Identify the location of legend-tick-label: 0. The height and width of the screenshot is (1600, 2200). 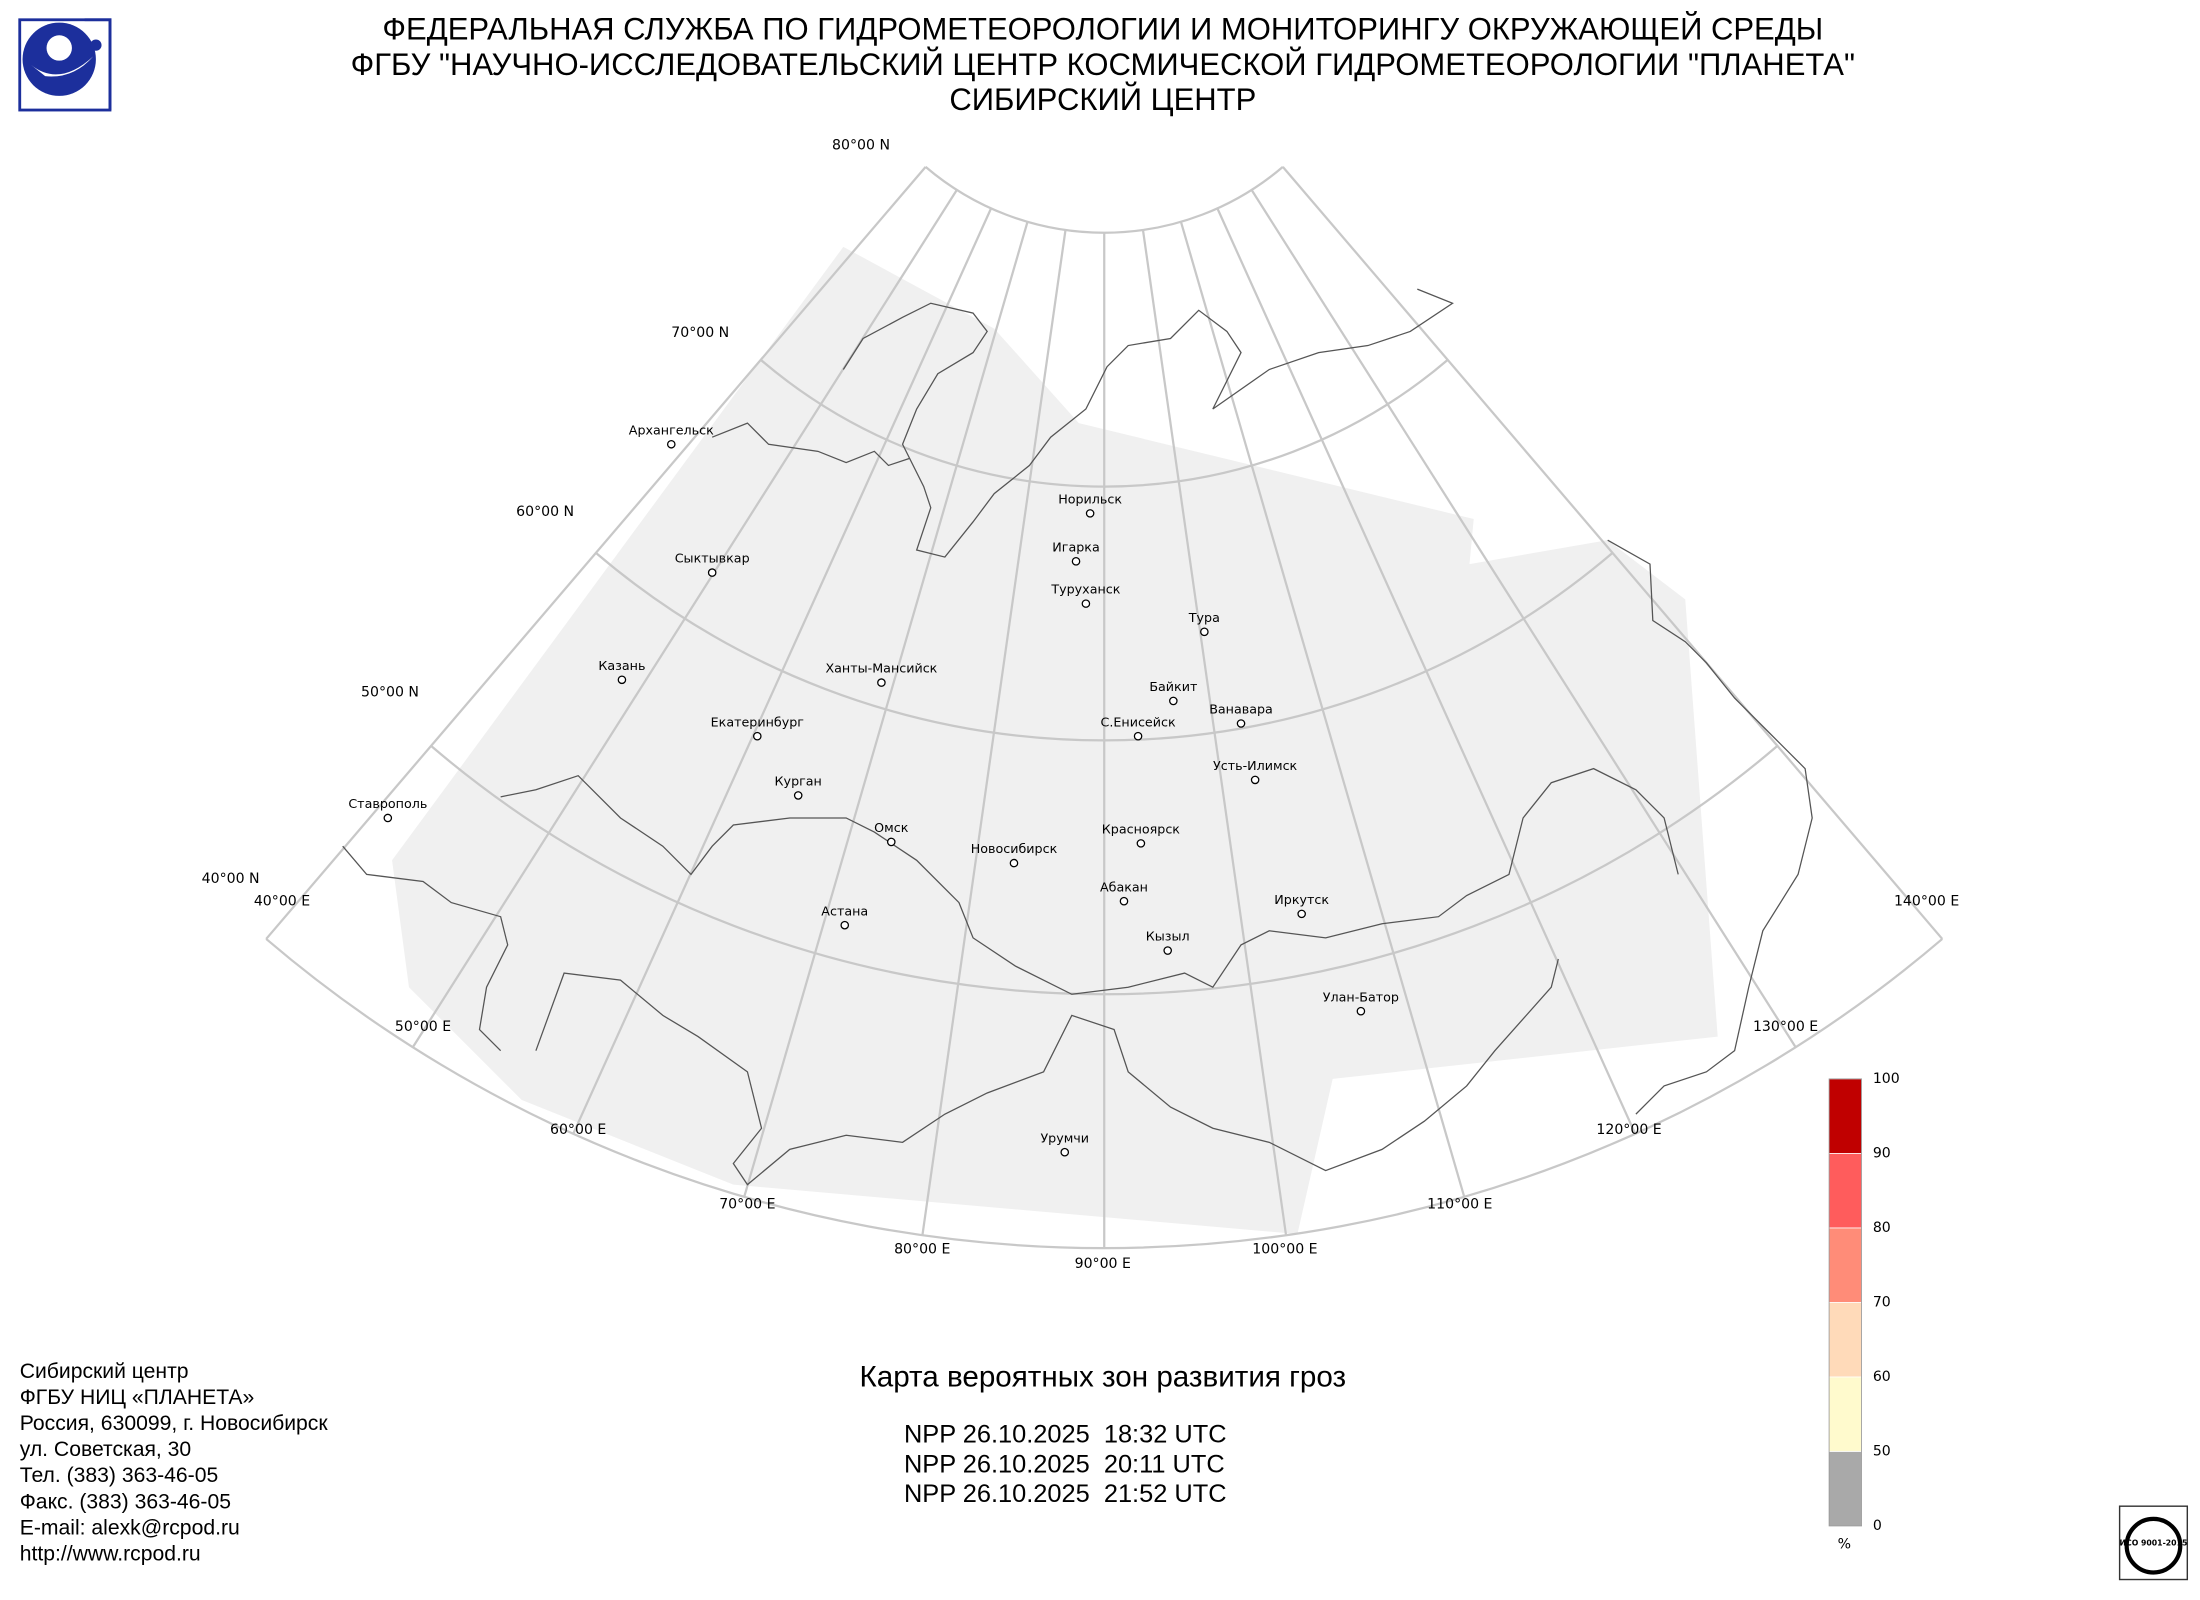
(1877, 1526).